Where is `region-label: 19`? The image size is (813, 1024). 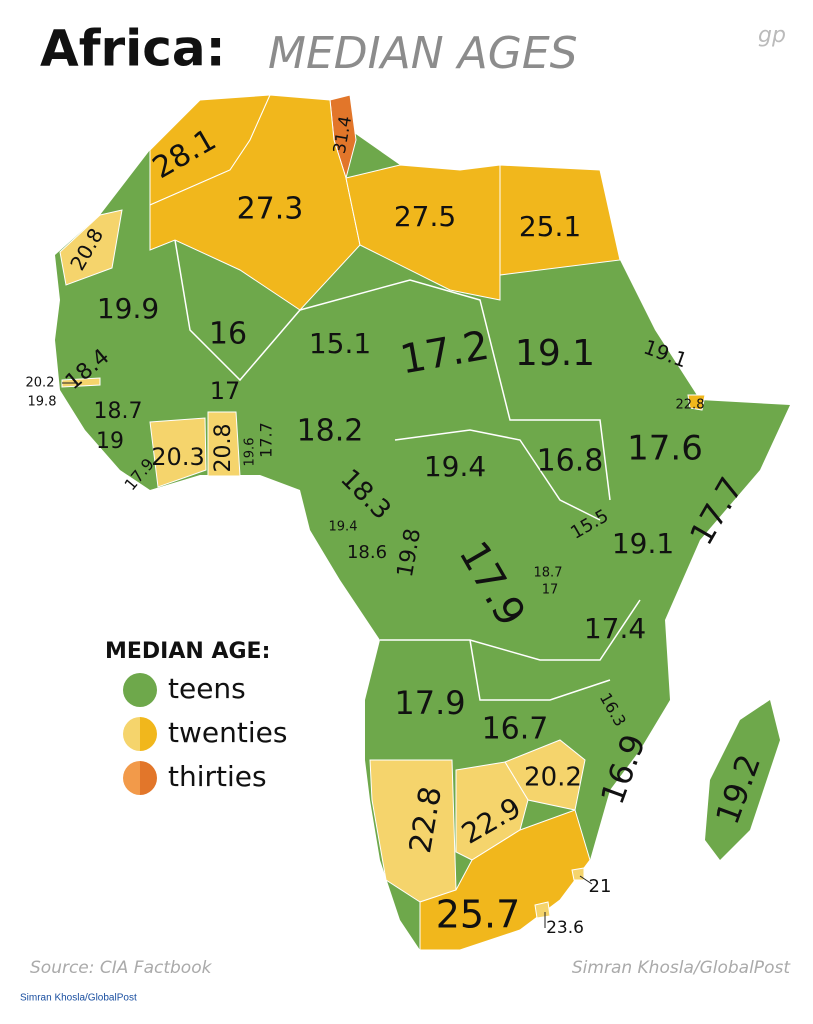 region-label: 19 is located at coordinates (110, 441).